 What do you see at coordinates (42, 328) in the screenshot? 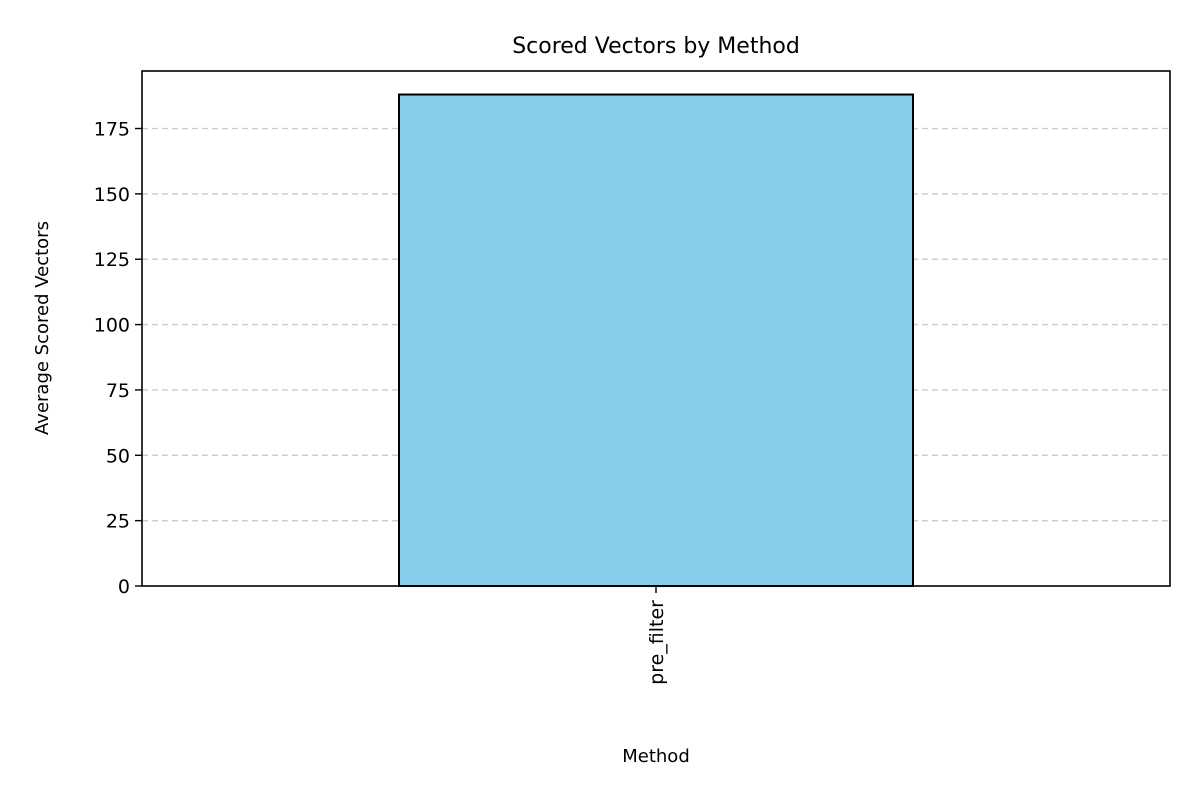
I see `y-axis-label: Average Scored Vectors` at bounding box center [42, 328].